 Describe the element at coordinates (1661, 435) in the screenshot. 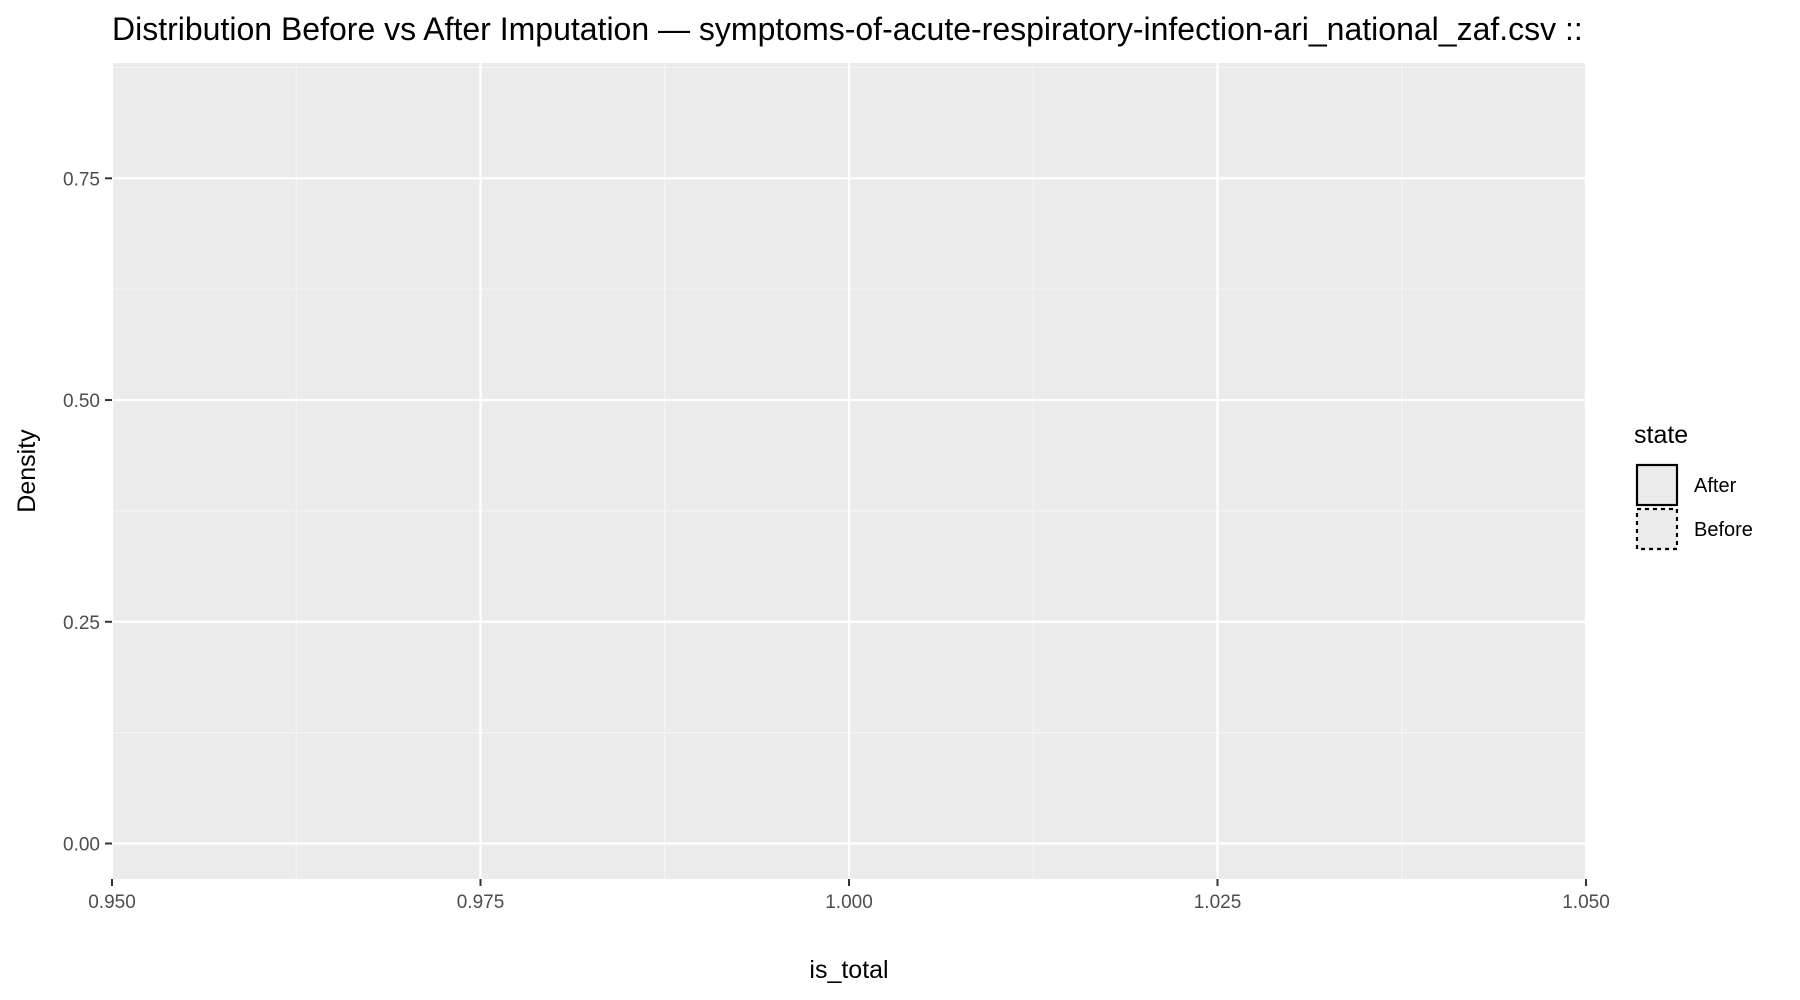

I see `legend-title: state` at that location.